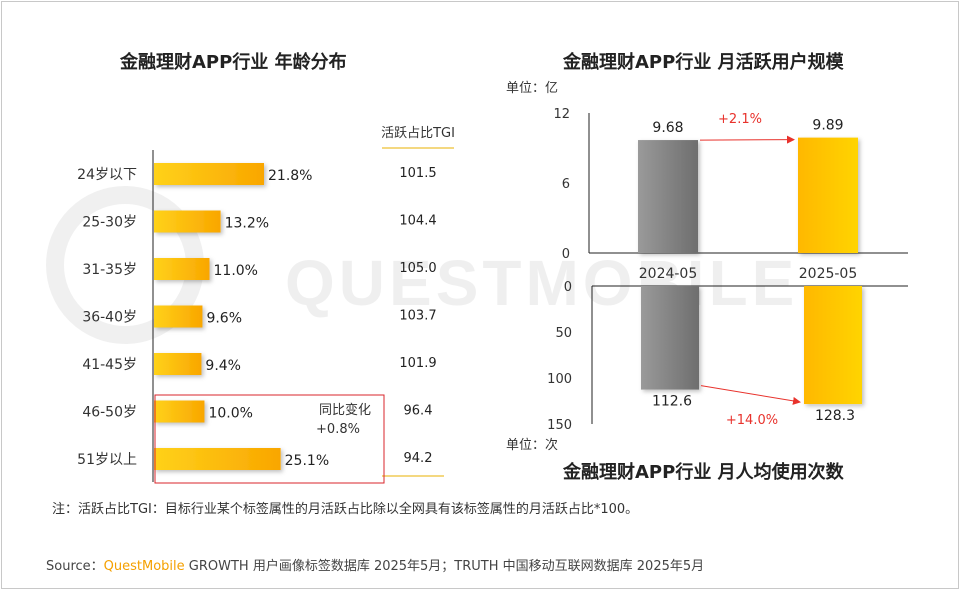 The image size is (960, 590). What do you see at coordinates (559, 425) in the screenshot?
I see `y-tick-label: 150` at bounding box center [559, 425].